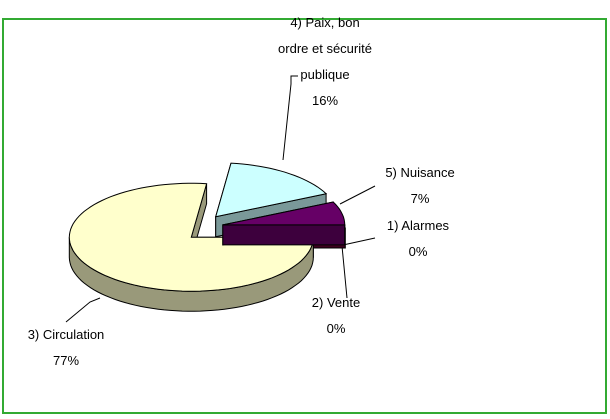 This screenshot has width=610, height=419. I want to click on value-label: 16%, so click(325, 100).